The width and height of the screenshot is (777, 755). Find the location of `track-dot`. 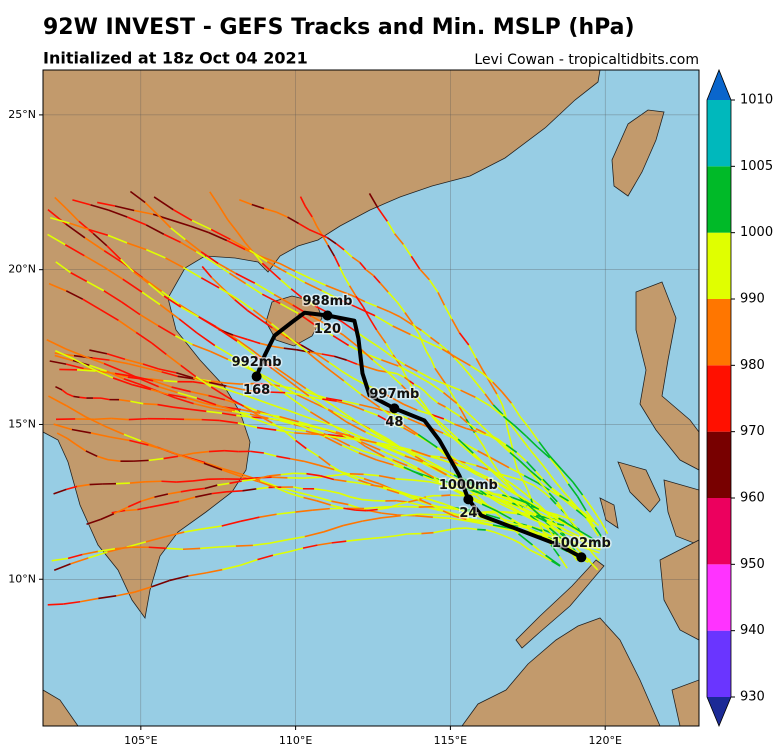

track-dot is located at coordinates (581, 557).